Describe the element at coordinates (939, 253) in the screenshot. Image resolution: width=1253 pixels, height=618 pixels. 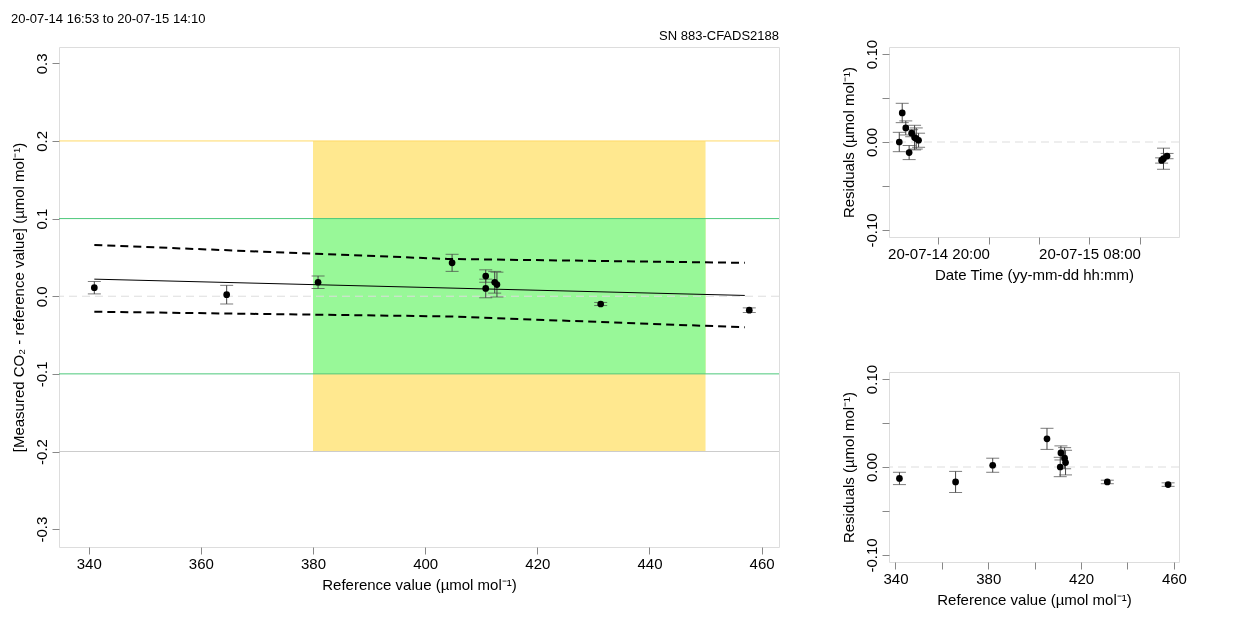
I see `x-tick-label: 20-07-14 20:00` at that location.